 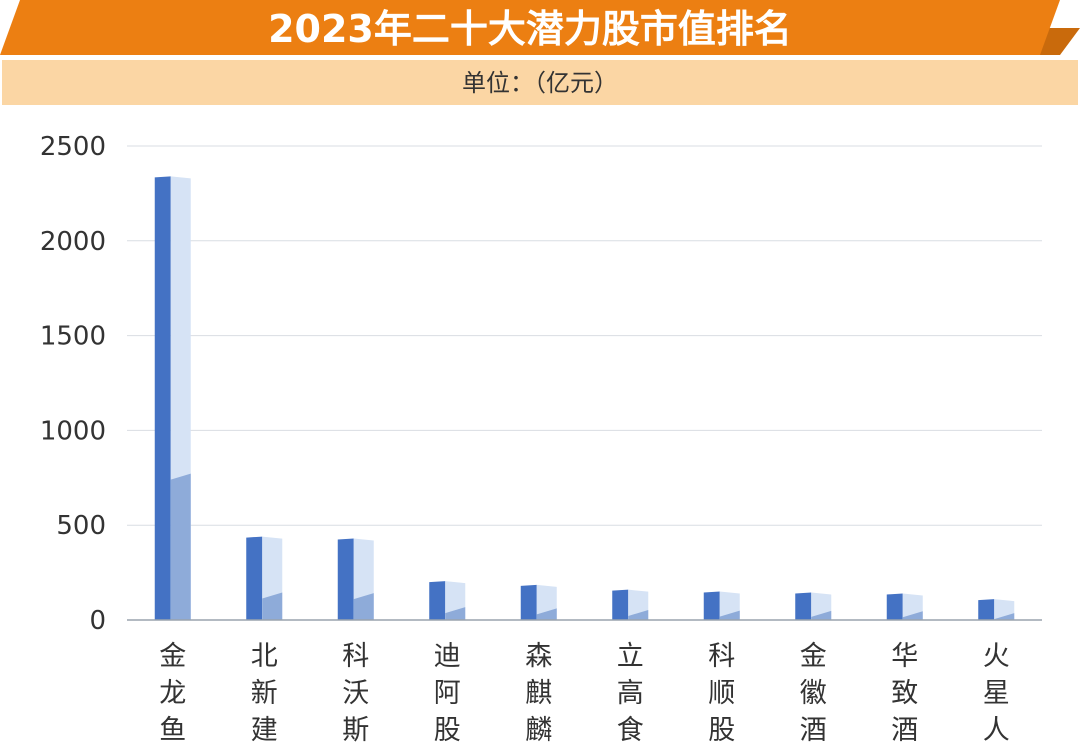 I want to click on x-tick-label: 金龙鱼, so click(x=172, y=693).